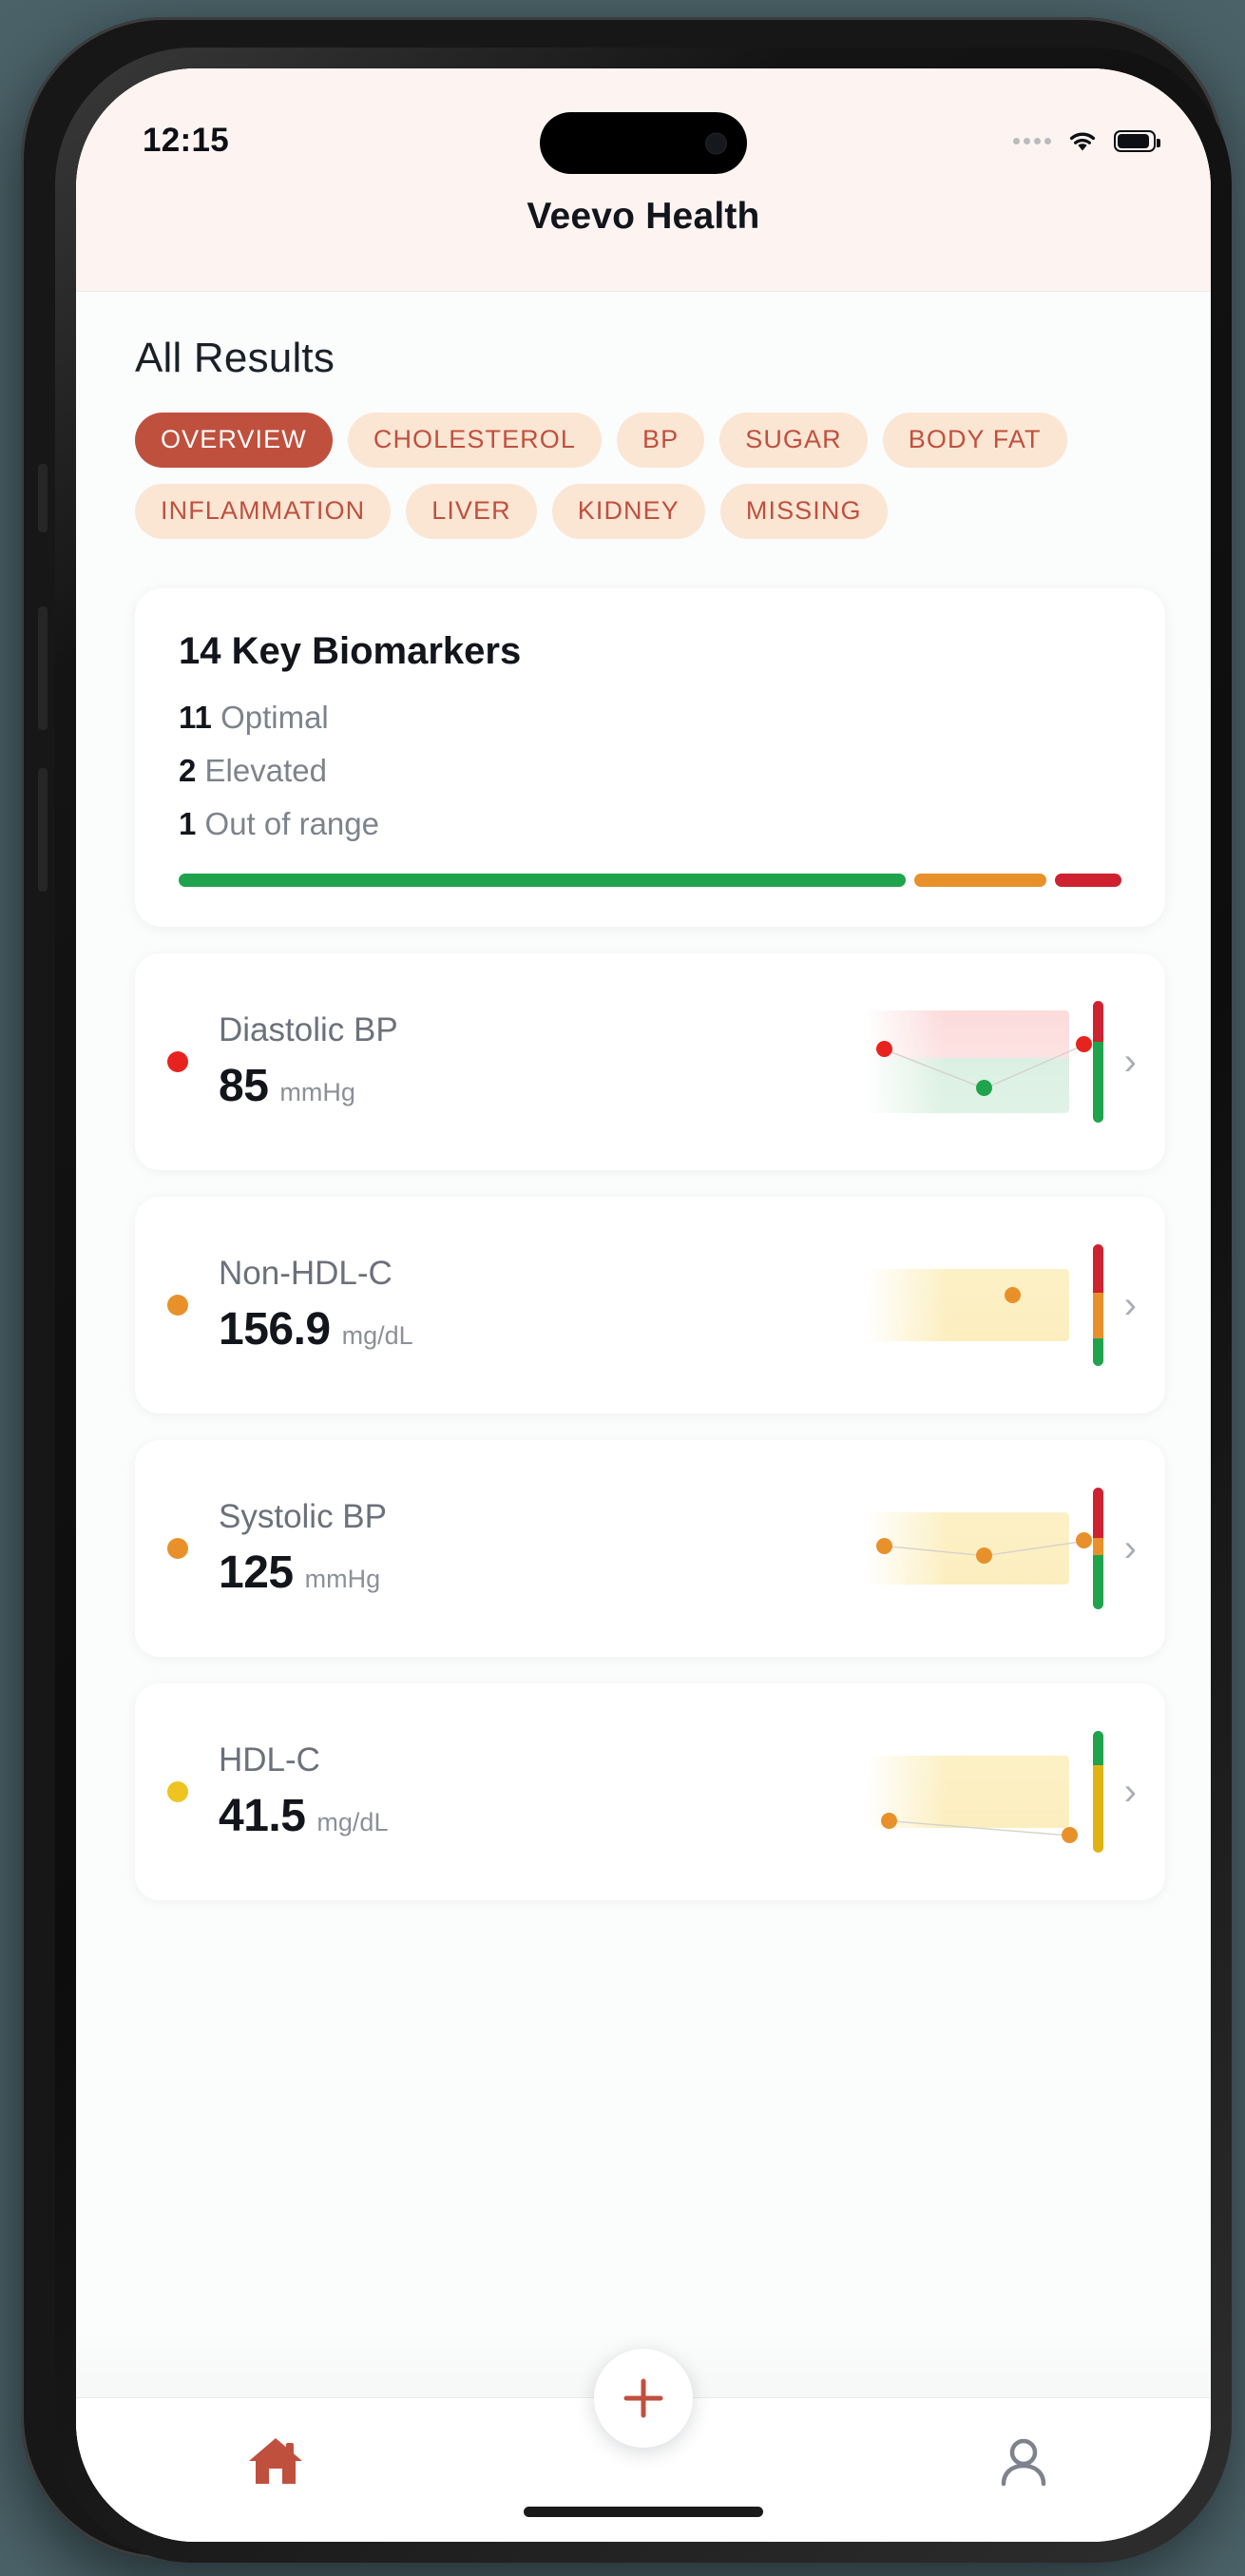  I want to click on volume-up-button, so click(43, 668).